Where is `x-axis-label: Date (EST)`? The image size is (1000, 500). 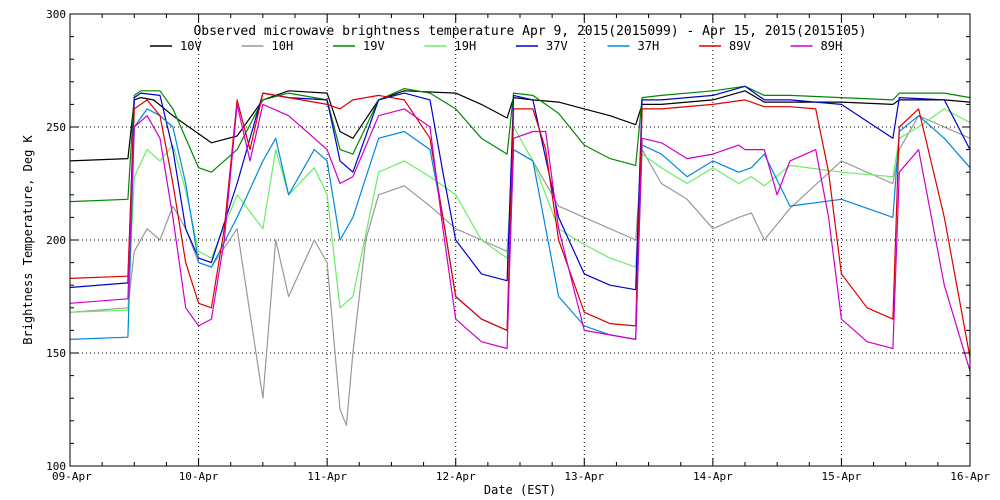 x-axis-label: Date (EST) is located at coordinates (520, 490).